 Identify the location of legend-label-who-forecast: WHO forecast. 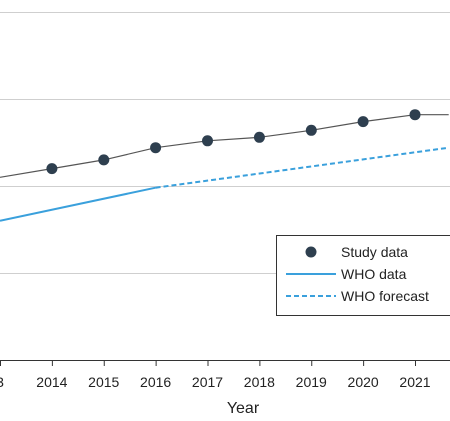
(385, 296).